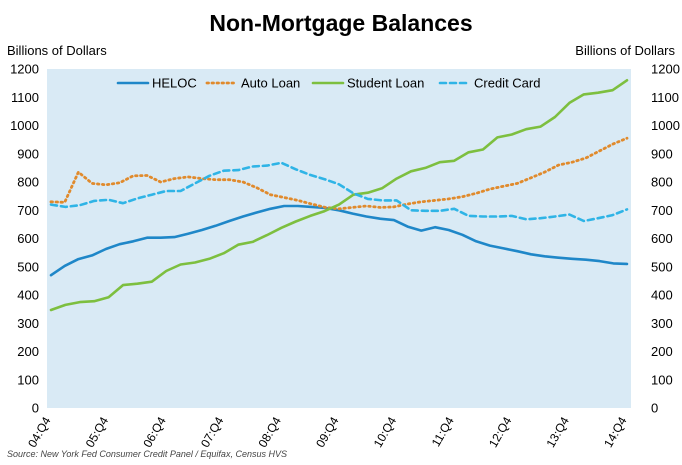 This screenshot has height=465, width=682. Describe the element at coordinates (28, 266) in the screenshot. I see `y-tick-label-left: 500` at that location.